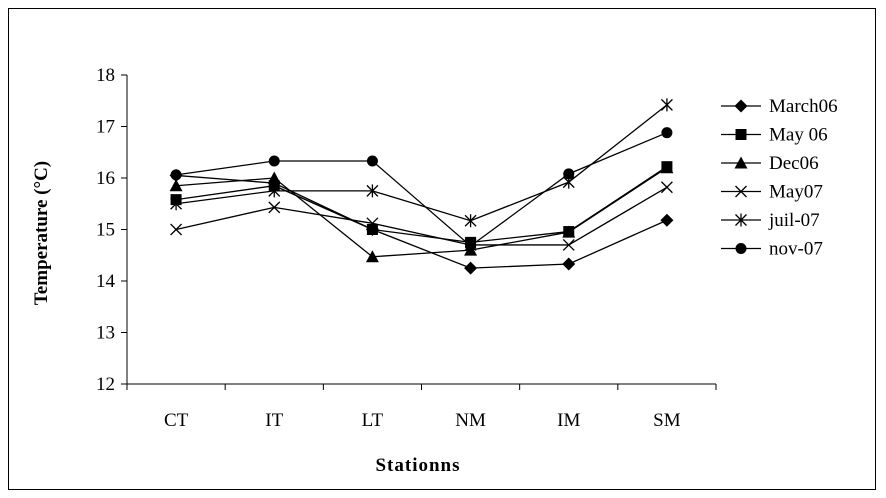 The height and width of the screenshot is (498, 886). Describe the element at coordinates (105, 230) in the screenshot. I see `y-tick-label: 15` at that location.